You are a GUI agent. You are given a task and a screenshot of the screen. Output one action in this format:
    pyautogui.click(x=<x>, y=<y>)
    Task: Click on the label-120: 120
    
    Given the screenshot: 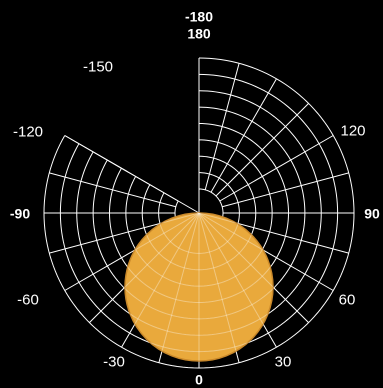 What is the action you would take?
    pyautogui.click(x=353, y=131)
    